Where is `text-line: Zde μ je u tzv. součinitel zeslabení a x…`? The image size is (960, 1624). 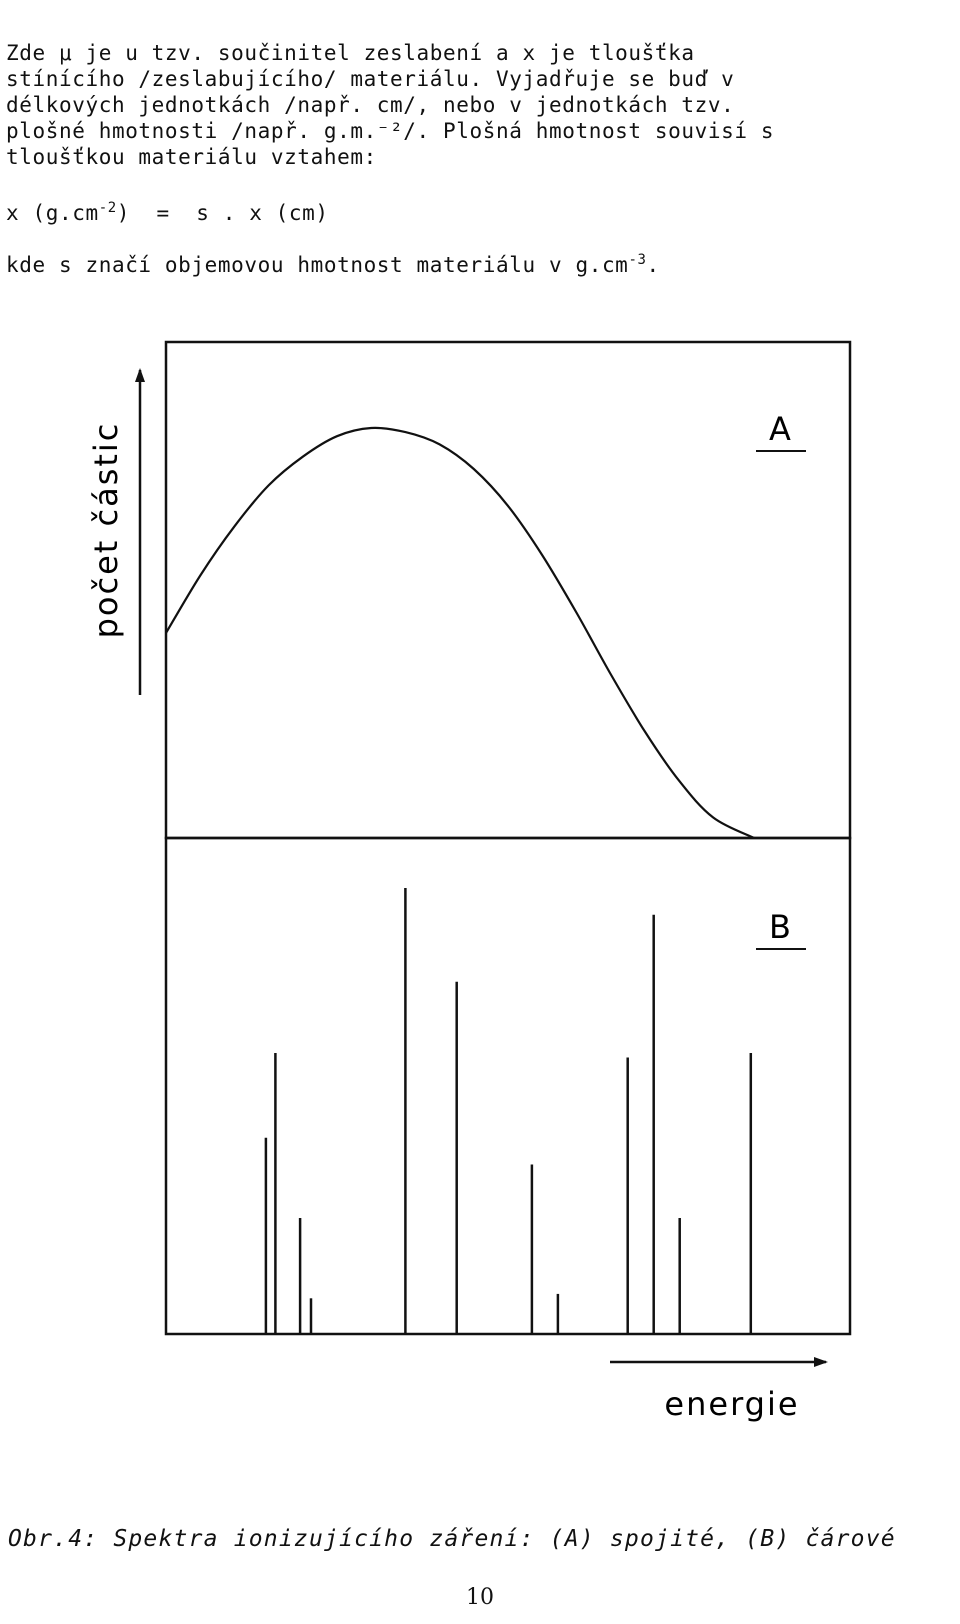 text-line: Zde μ je u tzv. součinitel zeslabení a x… is located at coordinates (350, 53).